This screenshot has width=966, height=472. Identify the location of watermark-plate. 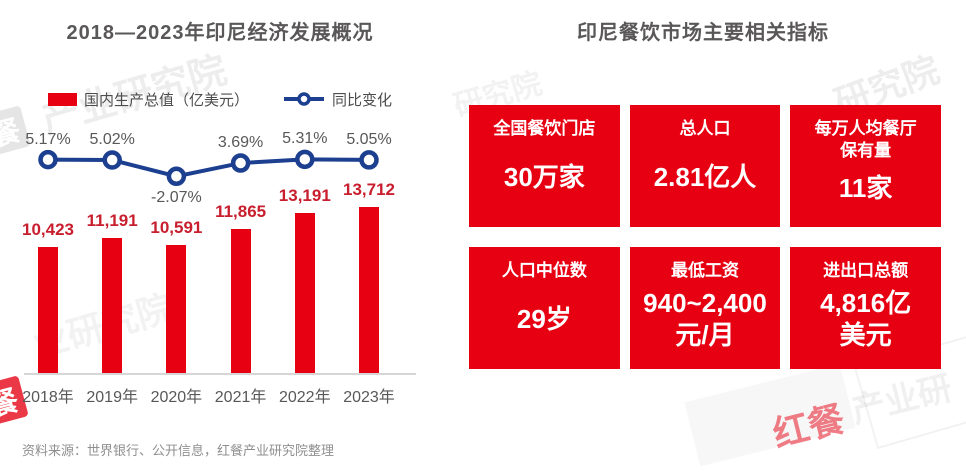
(769, 415).